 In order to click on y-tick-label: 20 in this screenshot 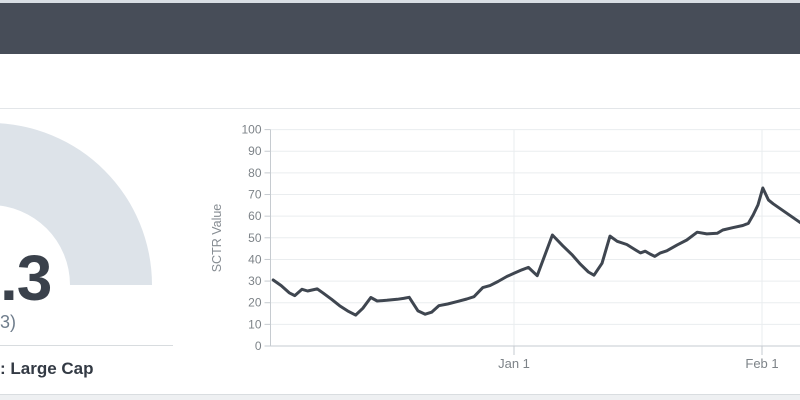, I will do `click(255, 303)`.